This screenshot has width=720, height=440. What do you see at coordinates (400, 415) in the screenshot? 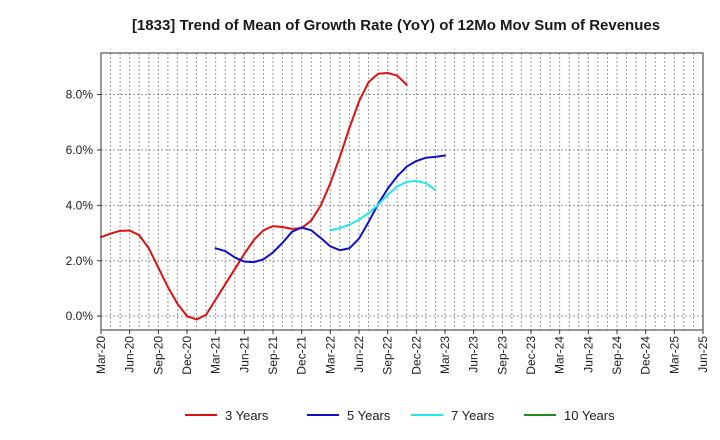
I see `legend: 3 Years 5 Years 7 Years 10 Years` at bounding box center [400, 415].